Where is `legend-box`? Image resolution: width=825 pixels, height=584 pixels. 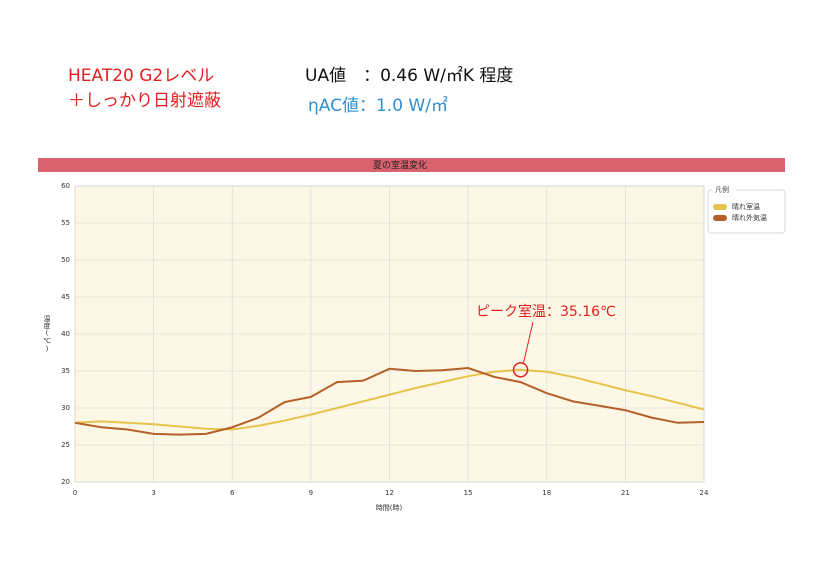 legend-box is located at coordinates (746, 211).